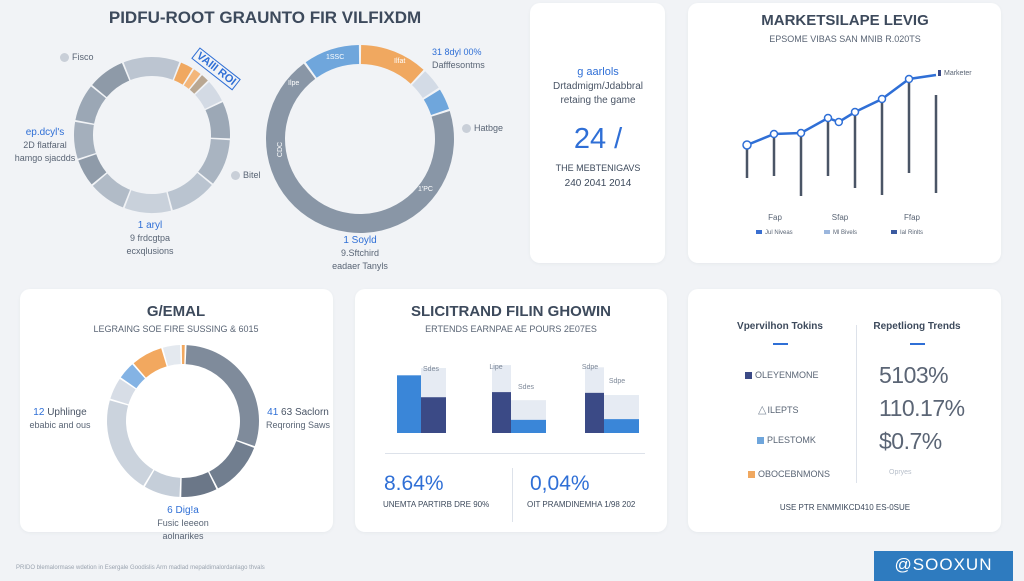  I want to click on trend-value: Opryes, so click(900, 472).